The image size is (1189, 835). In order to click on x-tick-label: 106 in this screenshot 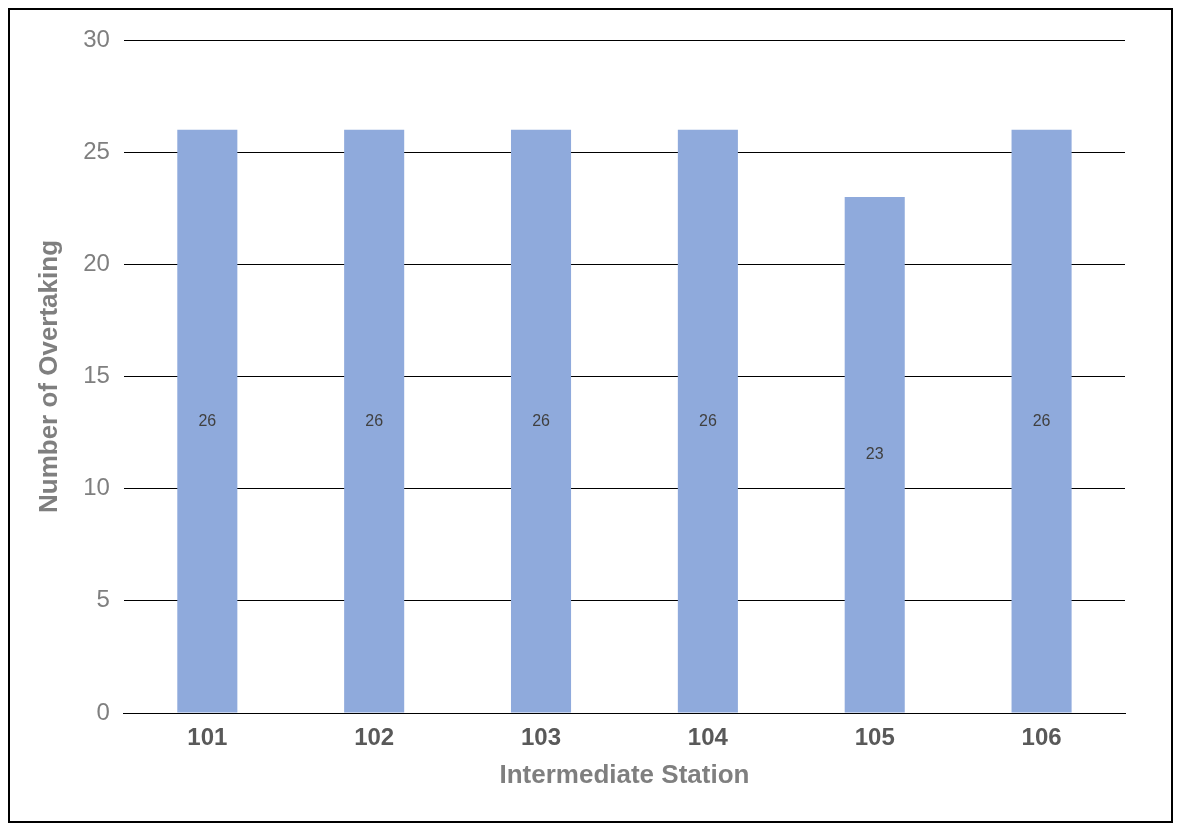, I will do `click(1041, 737)`.